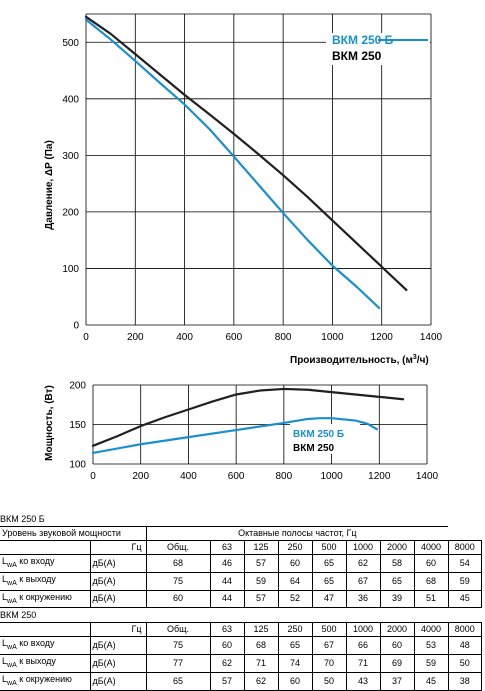 The width and height of the screenshot is (485, 691). What do you see at coordinates (431, 337) in the screenshot?
I see `pressure-x-tick-label: 1400` at bounding box center [431, 337].